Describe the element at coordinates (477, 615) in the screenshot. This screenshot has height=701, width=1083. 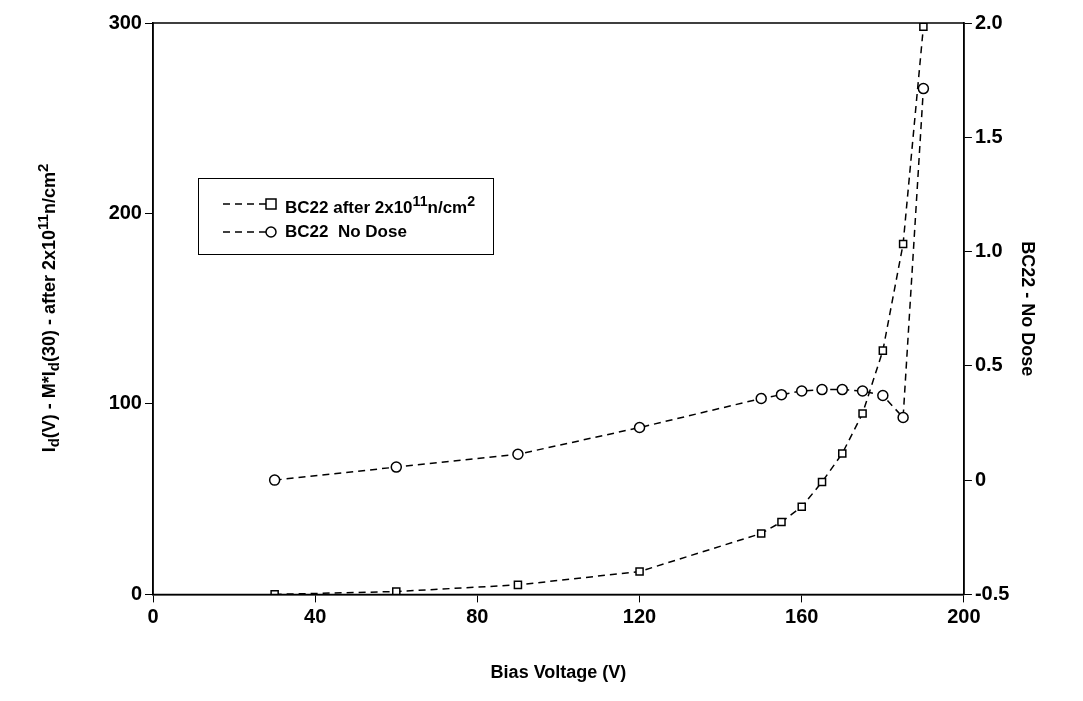
I see `x-tick-label: 80` at that location.